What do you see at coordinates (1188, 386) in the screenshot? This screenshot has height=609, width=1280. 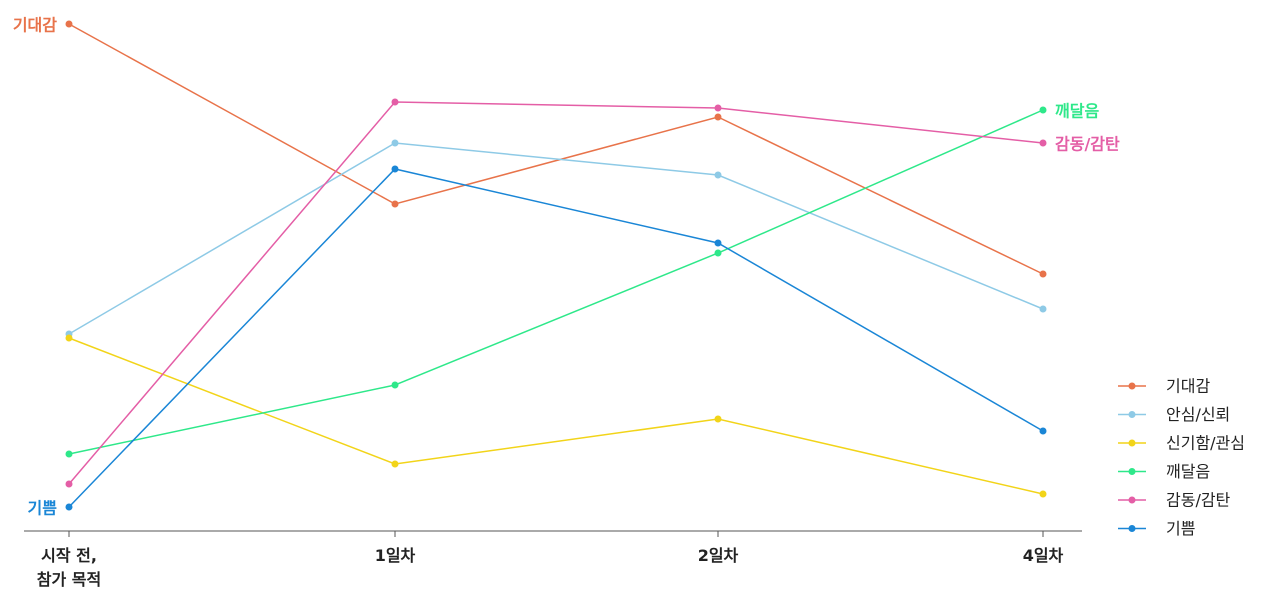 I see `legend-label: 기대감` at bounding box center [1188, 386].